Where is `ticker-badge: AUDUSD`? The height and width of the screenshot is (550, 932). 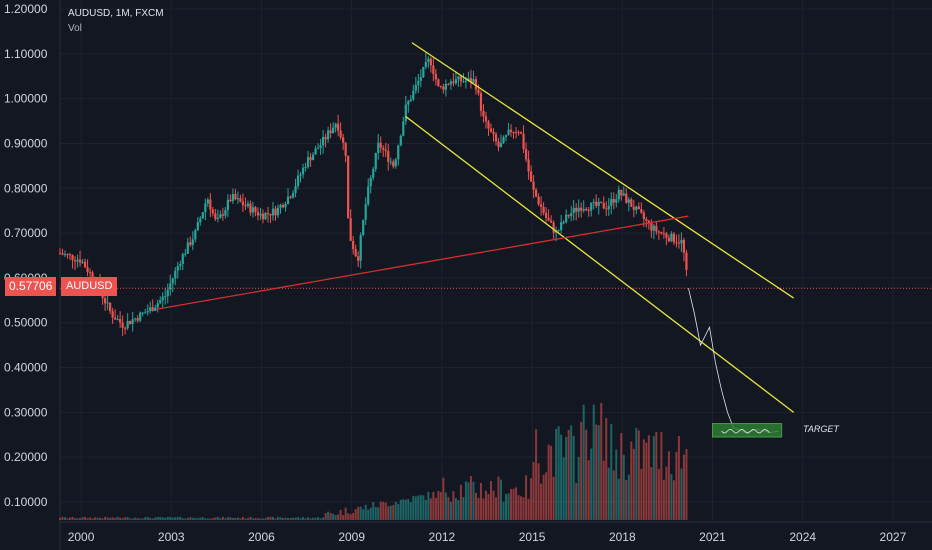 ticker-badge: AUDUSD is located at coordinates (89, 286).